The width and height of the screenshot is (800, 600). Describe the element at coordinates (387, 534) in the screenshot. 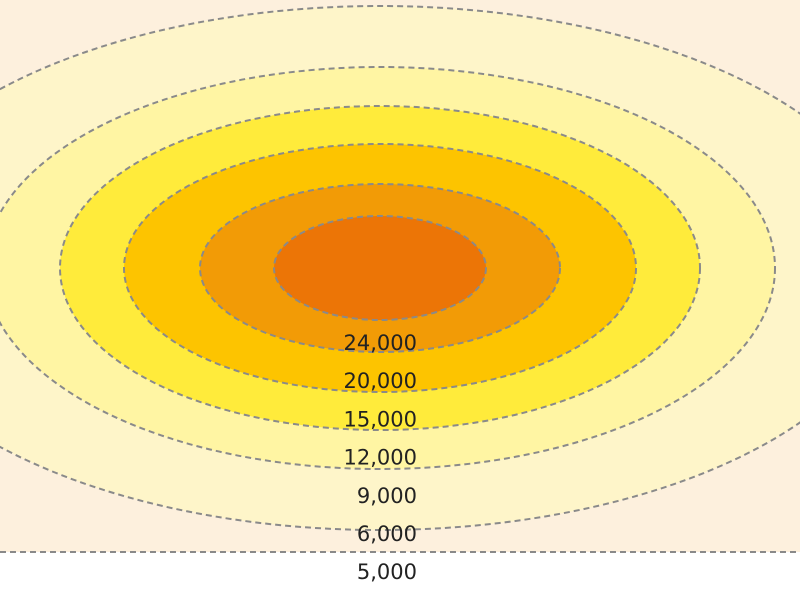

I see `contour-label: 6,000` at that location.